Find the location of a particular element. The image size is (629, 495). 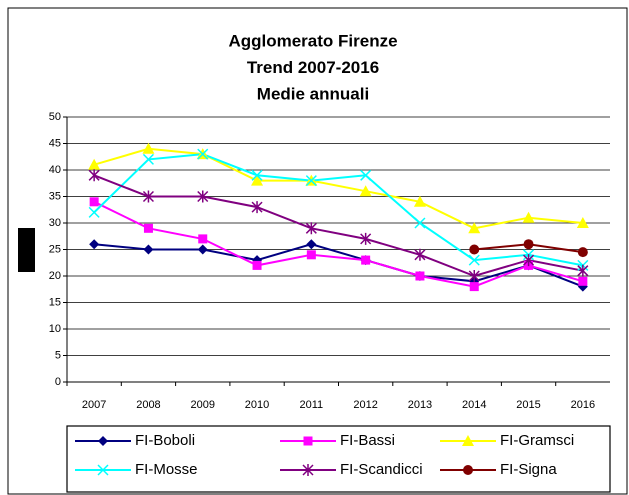

chart-title: Trend 2007-2016 is located at coordinates (313, 67).